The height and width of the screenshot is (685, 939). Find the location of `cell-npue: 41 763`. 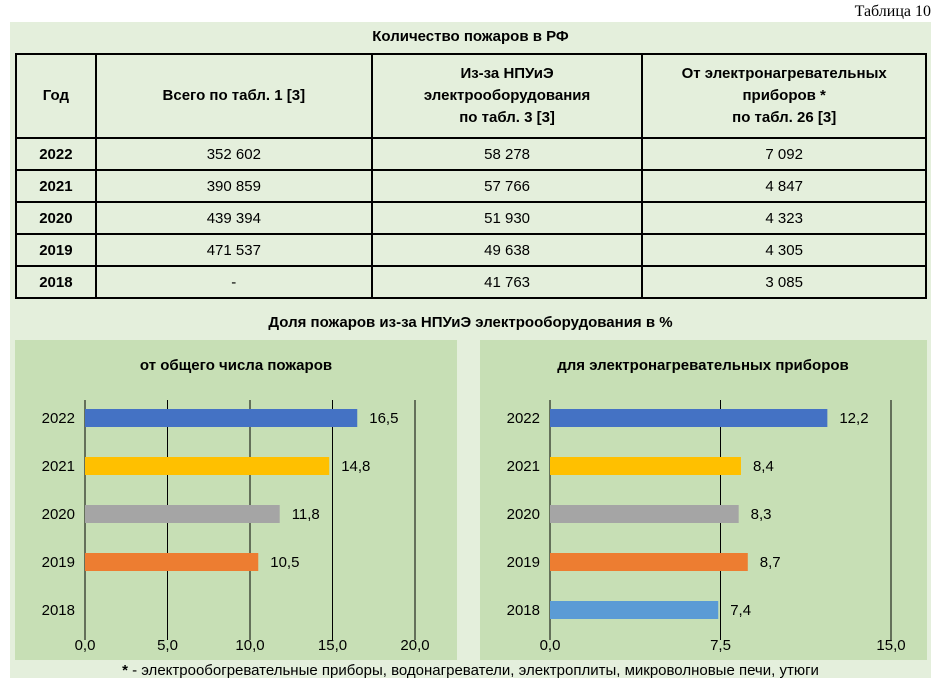

cell-npue: 41 763 is located at coordinates (507, 282).